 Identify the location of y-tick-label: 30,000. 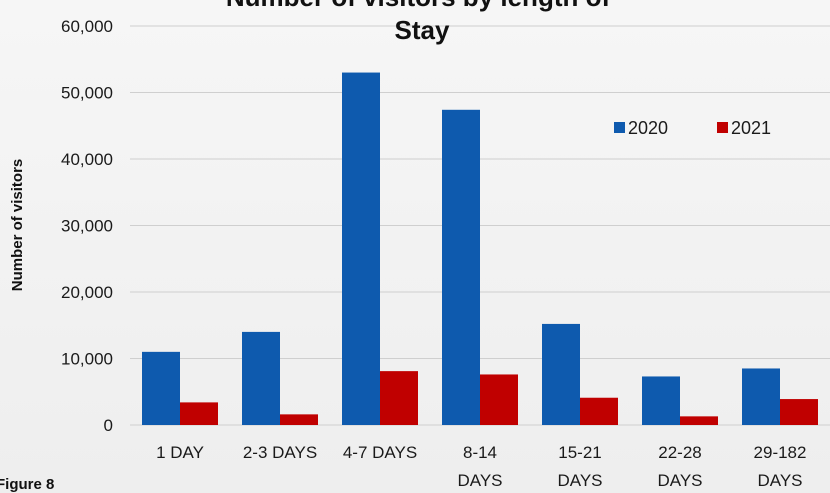
(87, 226).